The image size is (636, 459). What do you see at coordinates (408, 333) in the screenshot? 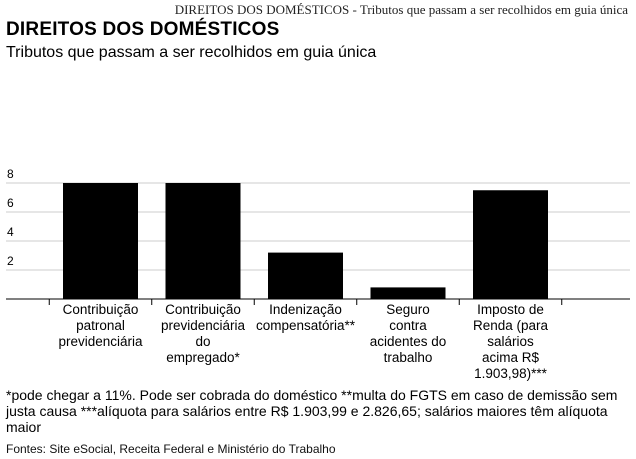
I see `x-tick-label: Seguro contra acidentes do trabalho` at bounding box center [408, 333].